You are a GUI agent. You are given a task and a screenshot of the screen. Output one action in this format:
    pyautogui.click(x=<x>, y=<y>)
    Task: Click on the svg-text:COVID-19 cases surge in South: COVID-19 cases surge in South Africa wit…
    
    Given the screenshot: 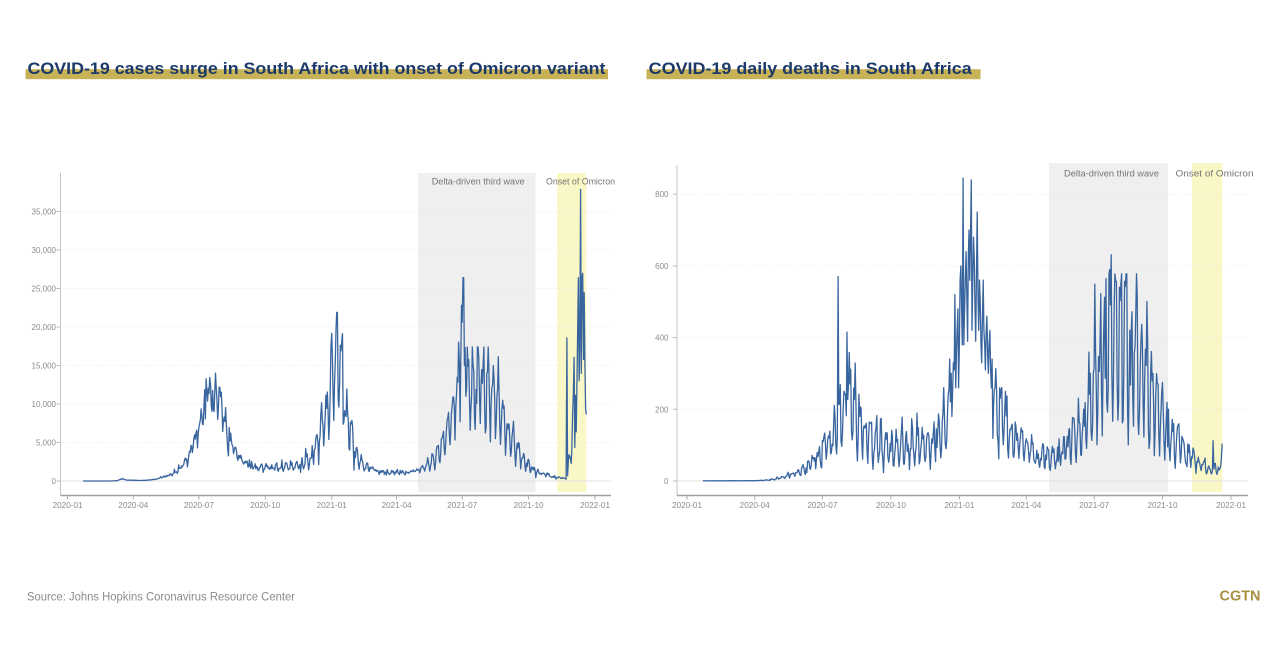 What is the action you would take?
    pyautogui.click(x=317, y=68)
    